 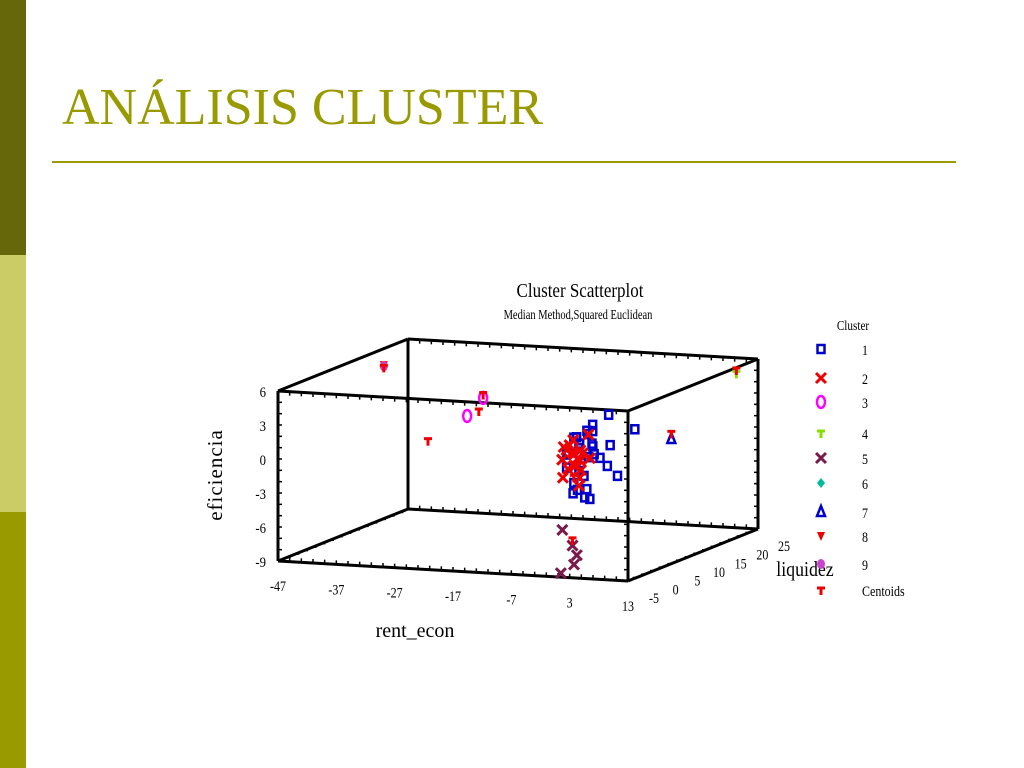 I want to click on y-tick-label: 25, so click(x=784, y=546).